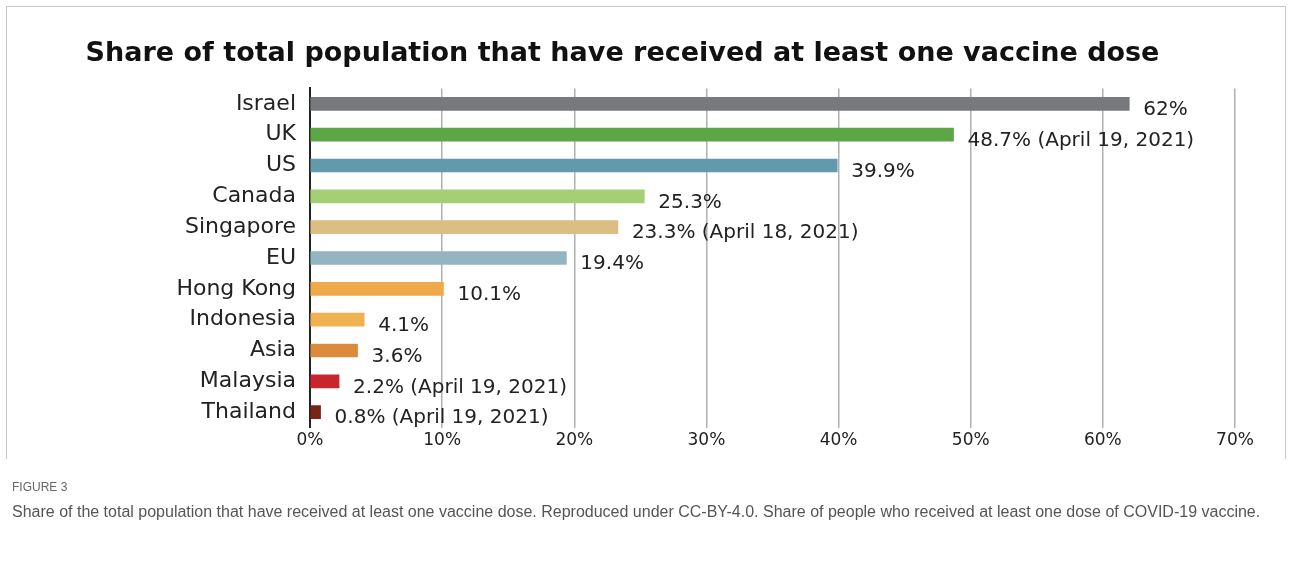  What do you see at coordinates (1102, 439) in the screenshot?
I see `x-tick-label: 60%` at bounding box center [1102, 439].